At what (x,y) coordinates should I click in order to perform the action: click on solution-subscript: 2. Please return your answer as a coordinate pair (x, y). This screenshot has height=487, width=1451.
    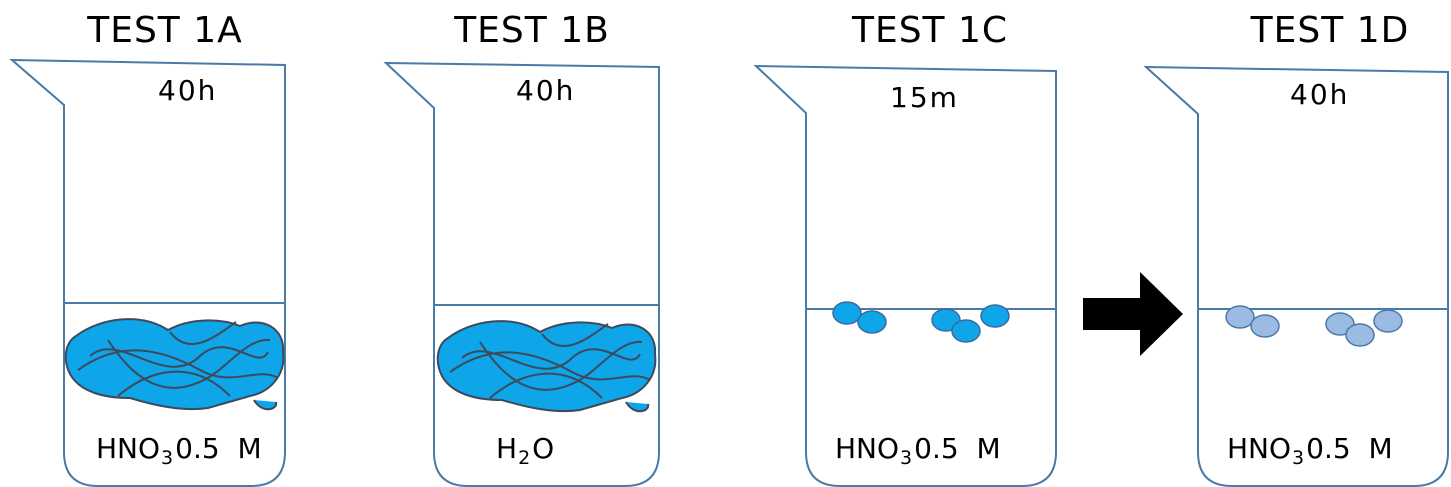
    Looking at the image, I should click on (524, 458).